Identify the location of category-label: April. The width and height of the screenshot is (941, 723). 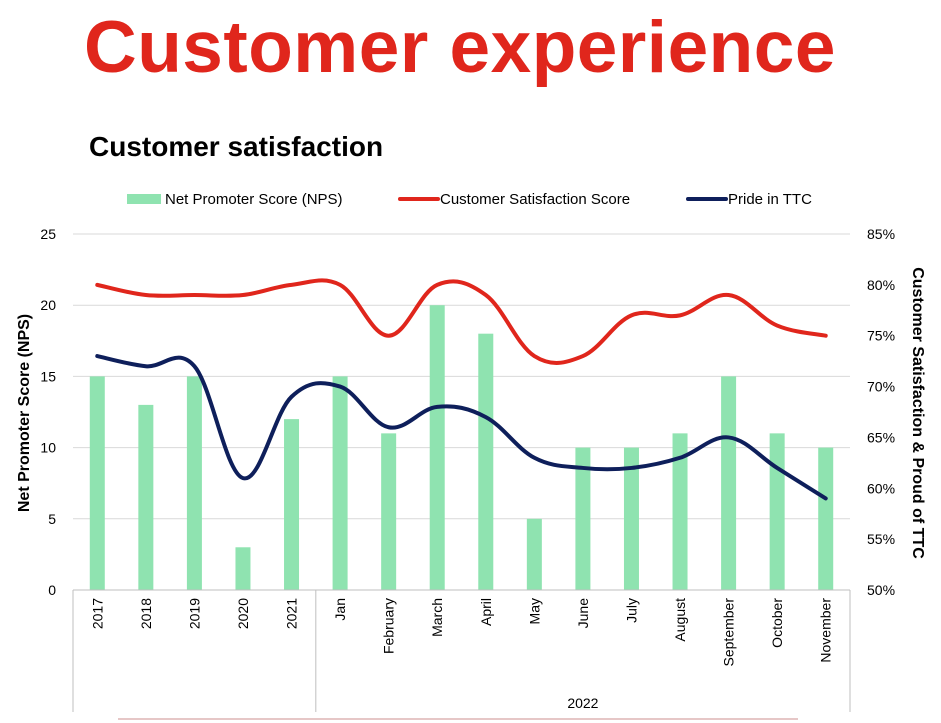
(486, 612).